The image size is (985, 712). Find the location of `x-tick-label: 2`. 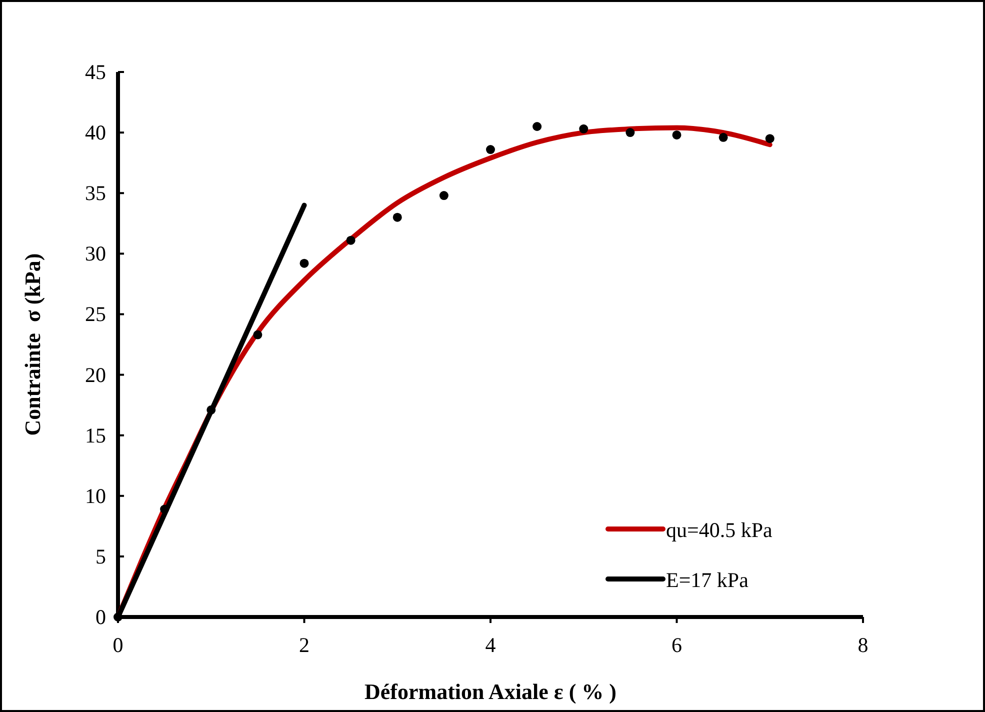

x-tick-label: 2 is located at coordinates (304, 645).